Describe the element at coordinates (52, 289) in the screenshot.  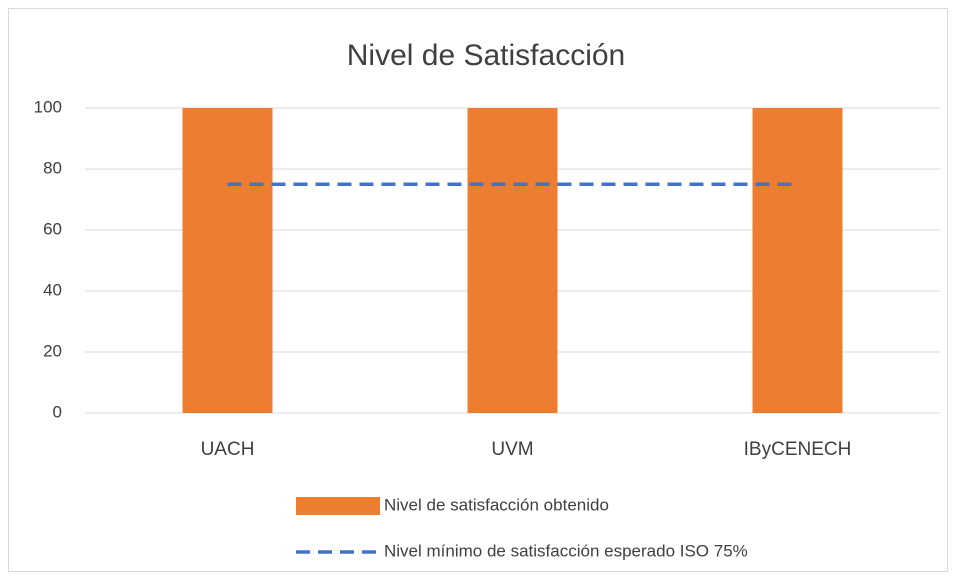
I see `y-tick-label: 40` at that location.